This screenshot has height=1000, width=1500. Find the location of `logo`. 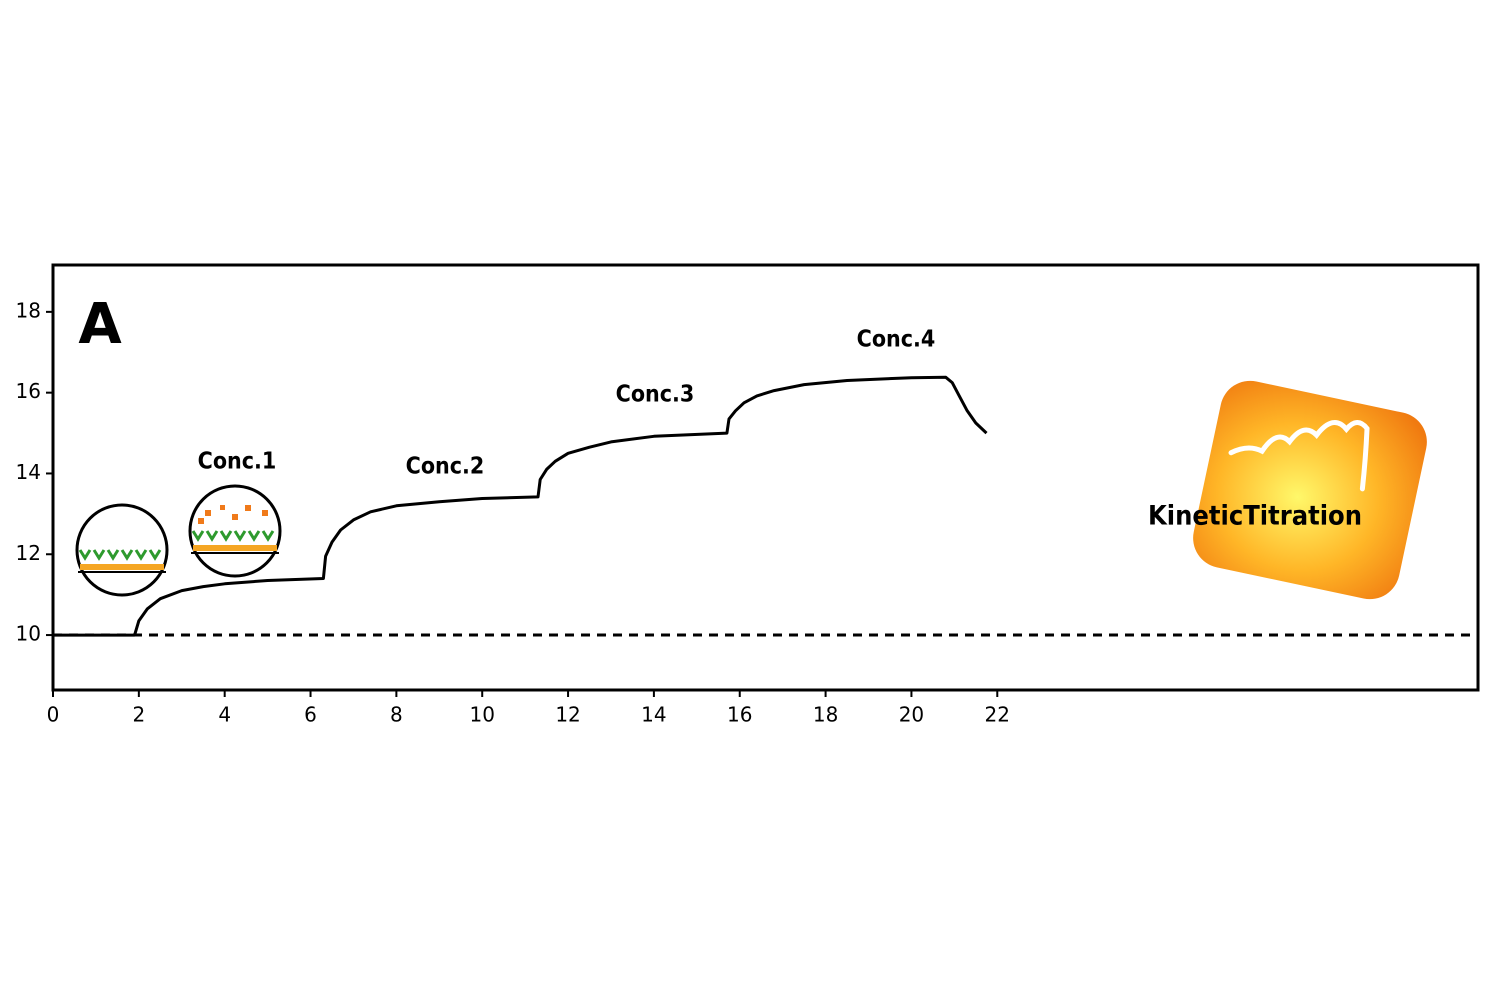

logo is located at coordinates (1310, 490).